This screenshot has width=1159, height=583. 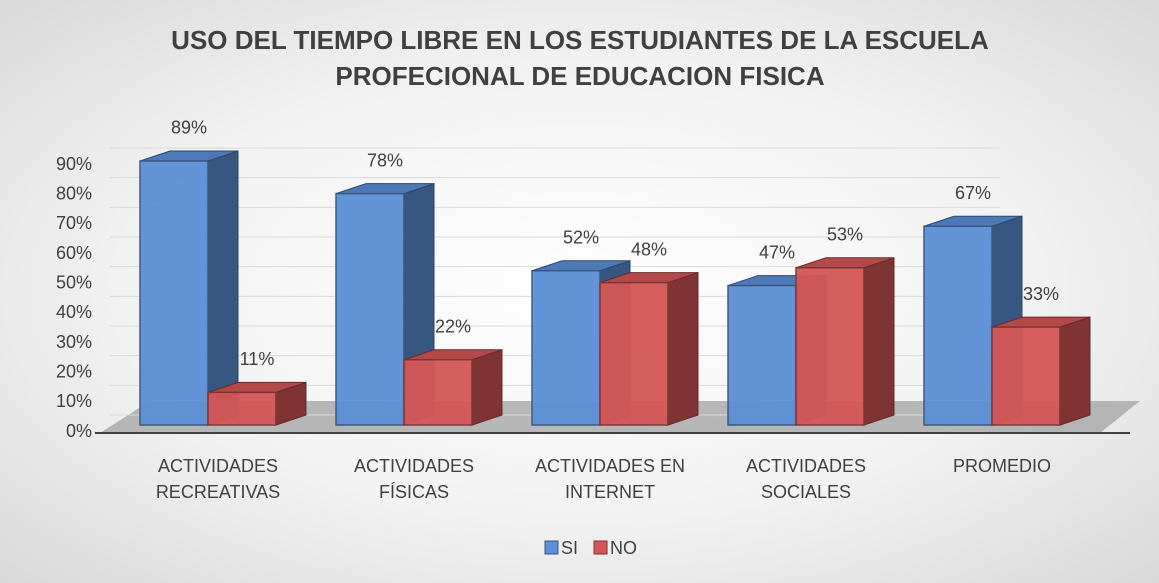 What do you see at coordinates (74, 193) in the screenshot?
I see `y-tick-label: 80%` at bounding box center [74, 193].